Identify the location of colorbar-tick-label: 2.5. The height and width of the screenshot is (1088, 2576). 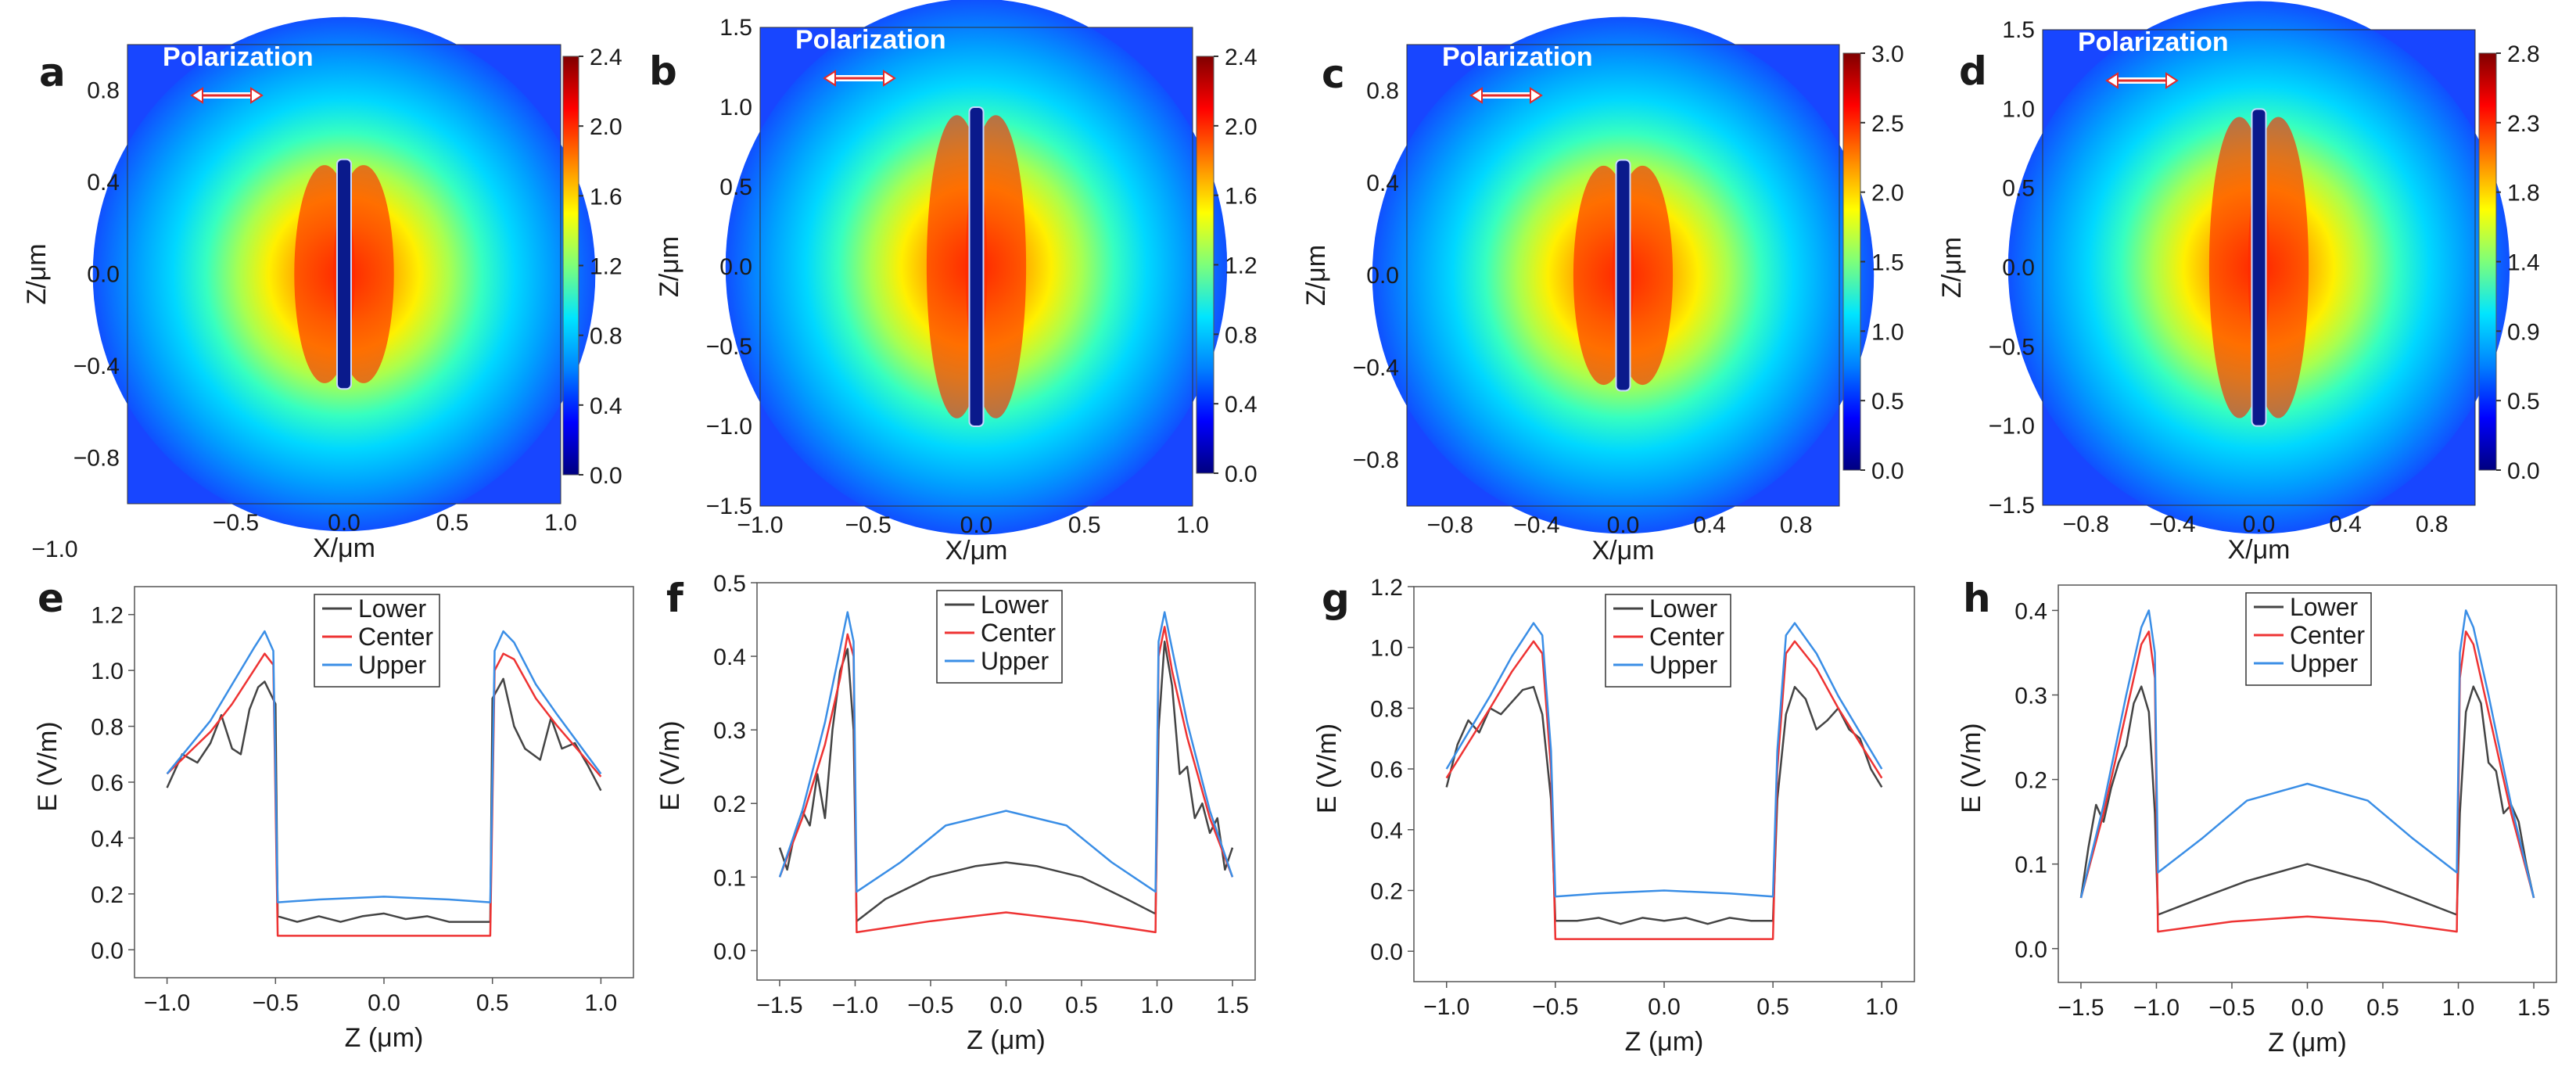
(1888, 124).